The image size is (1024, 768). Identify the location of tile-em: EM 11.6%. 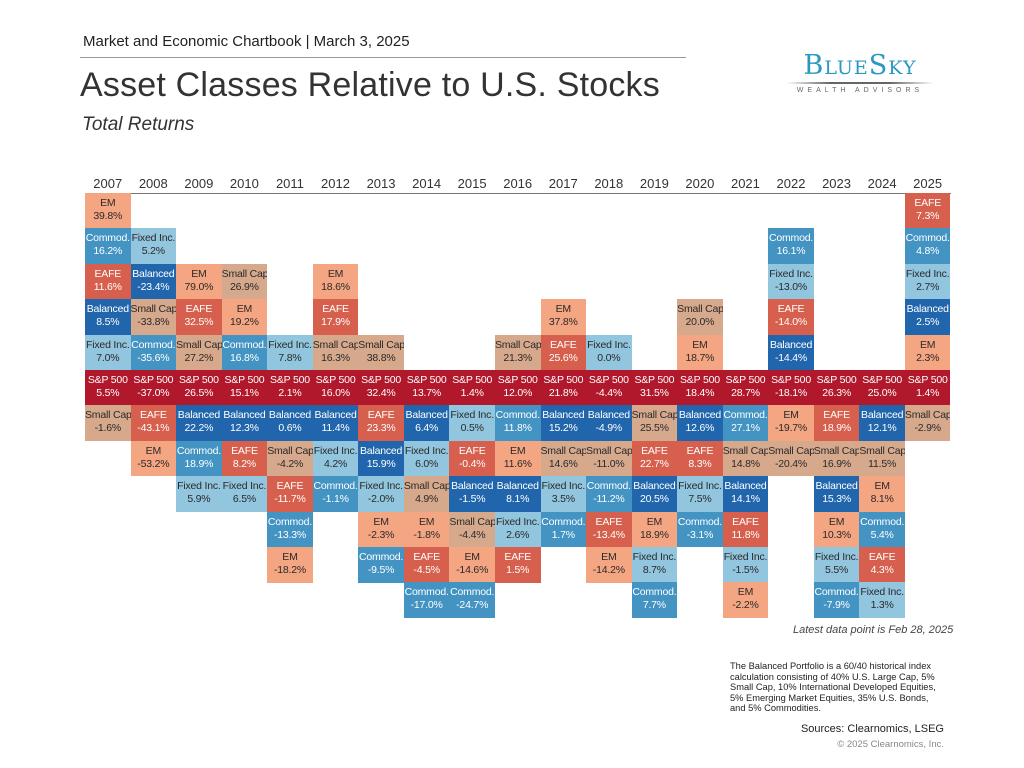
(517, 458).